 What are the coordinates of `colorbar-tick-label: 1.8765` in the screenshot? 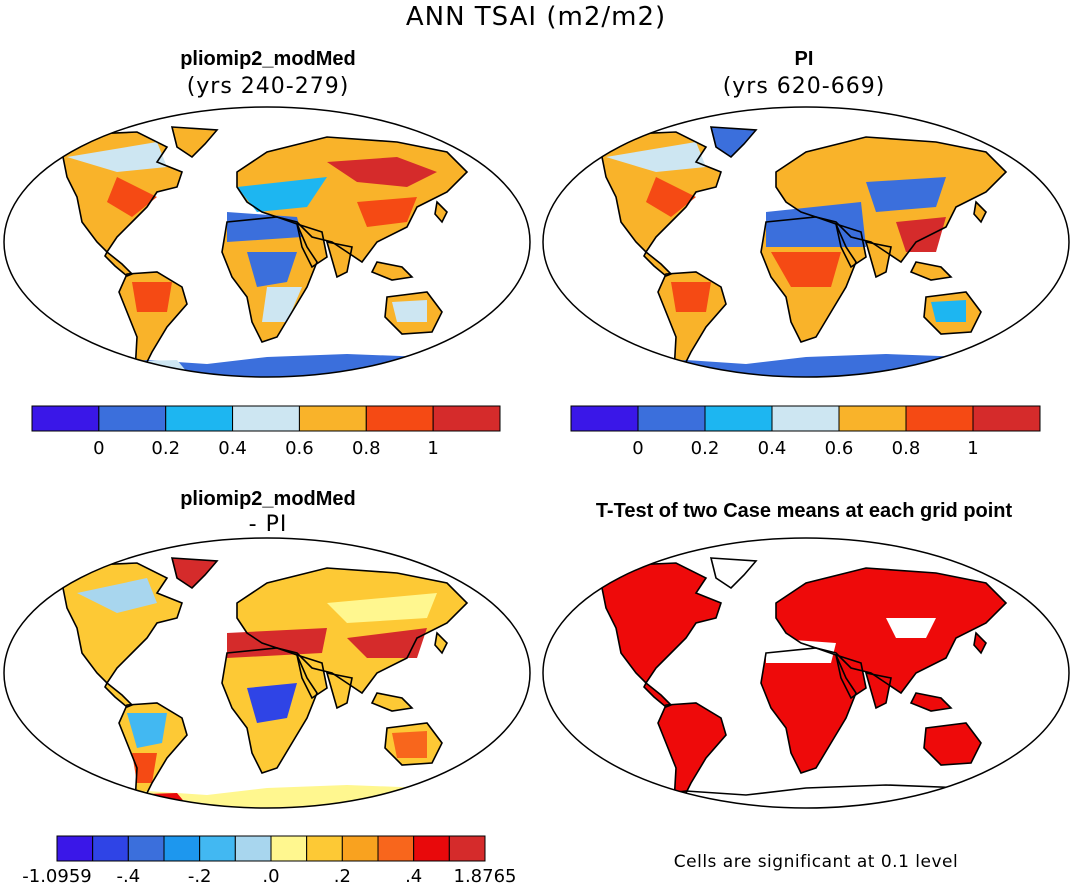 It's located at (485, 875).